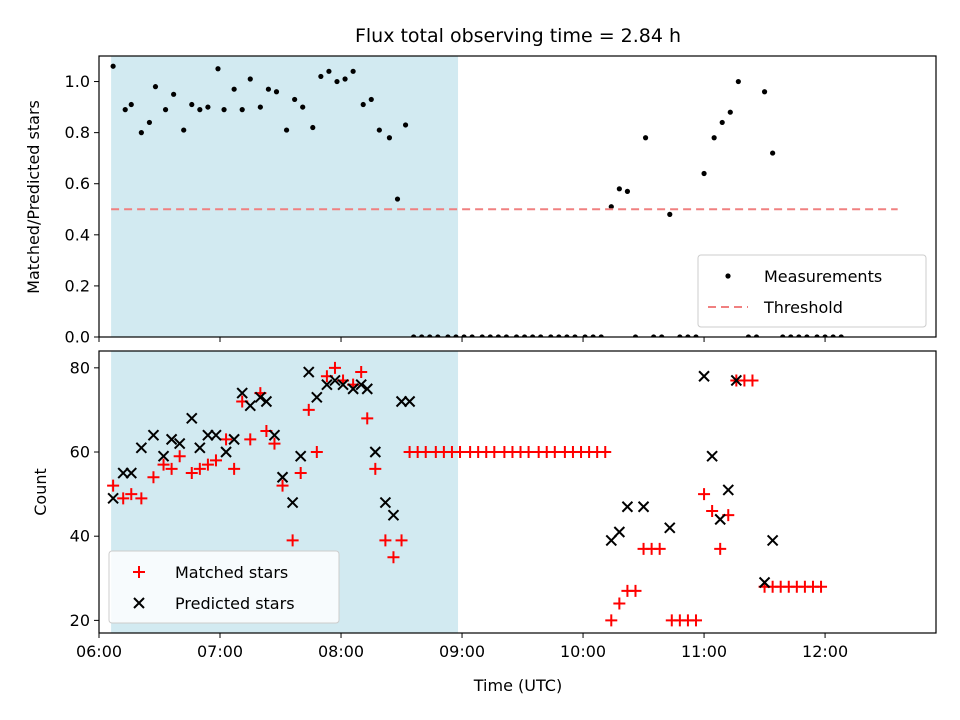 Image resolution: width=960 pixels, height=720 pixels. I want to click on legend-label: Threshold, so click(803, 307).